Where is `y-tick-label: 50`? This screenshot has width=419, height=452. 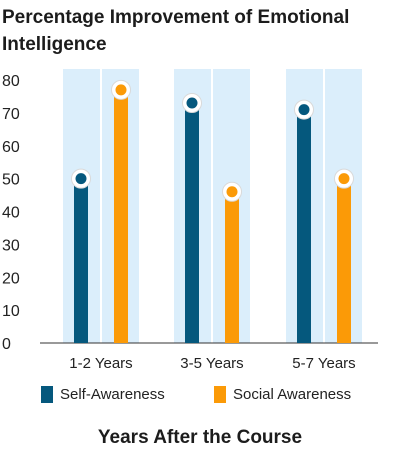
y-tick-label: 50 is located at coordinates (11, 180).